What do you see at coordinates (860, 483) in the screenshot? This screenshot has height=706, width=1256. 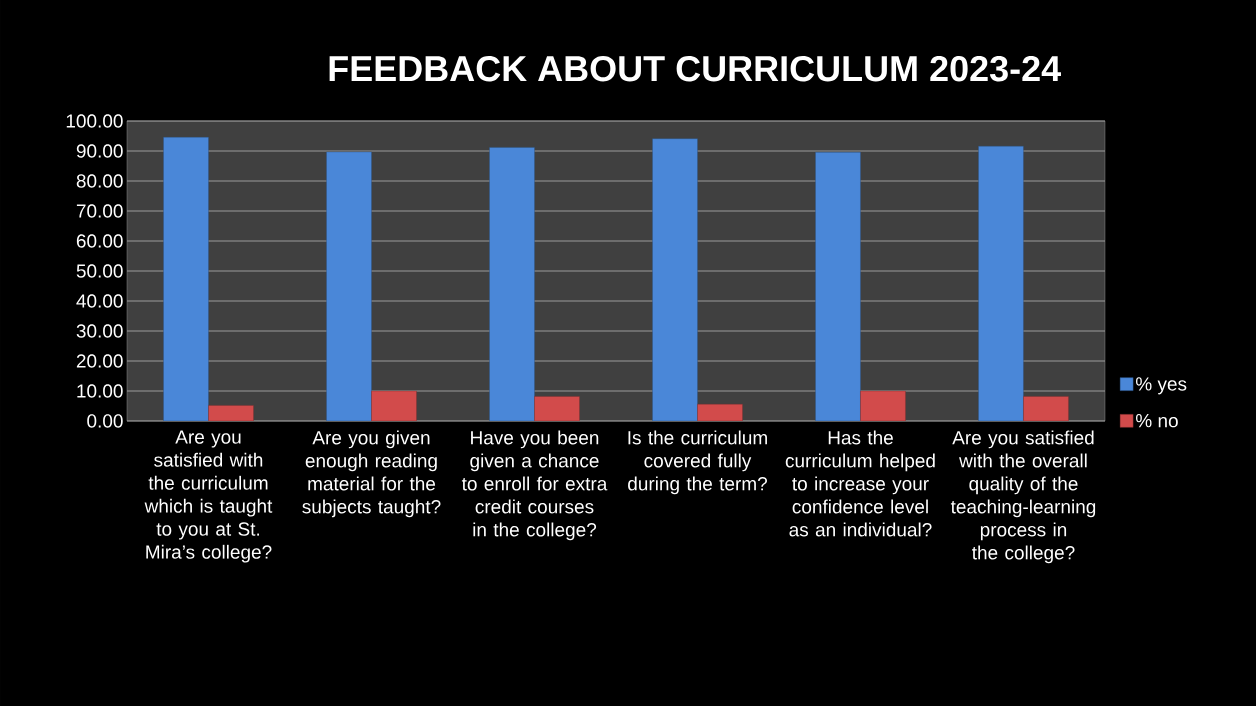 I see `x-tick-label: Has the curriculum helped to increase your confidence level as an individual?` at bounding box center [860, 483].